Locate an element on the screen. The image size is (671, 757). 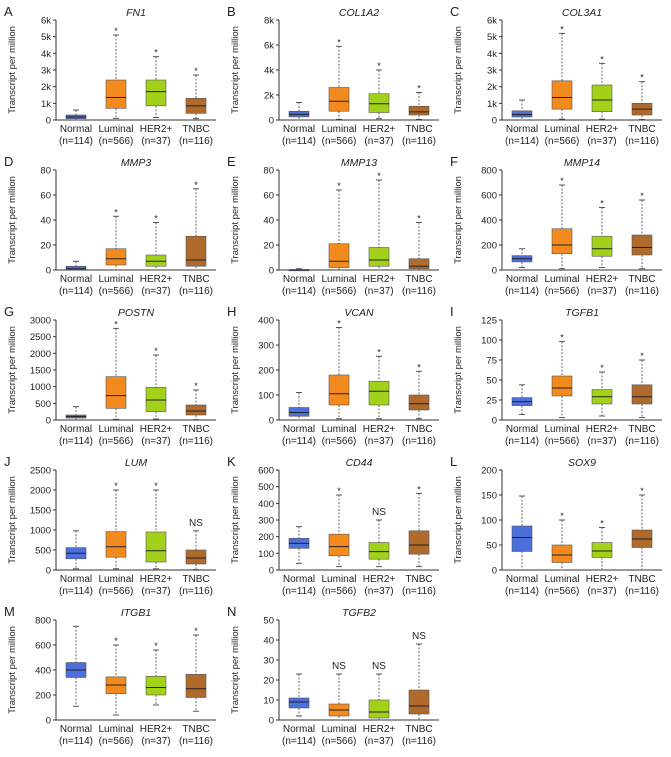
panel-title: MMP3 is located at coordinates (136, 163).